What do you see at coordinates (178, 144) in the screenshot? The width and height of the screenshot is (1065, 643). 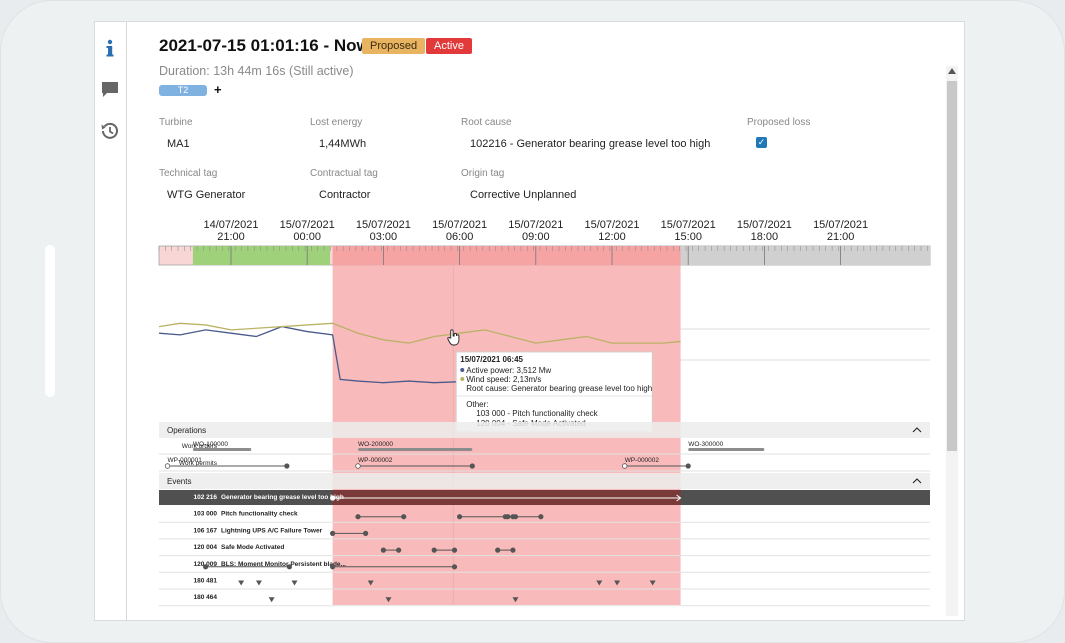 I see `turbine-value: MA1` at bounding box center [178, 144].